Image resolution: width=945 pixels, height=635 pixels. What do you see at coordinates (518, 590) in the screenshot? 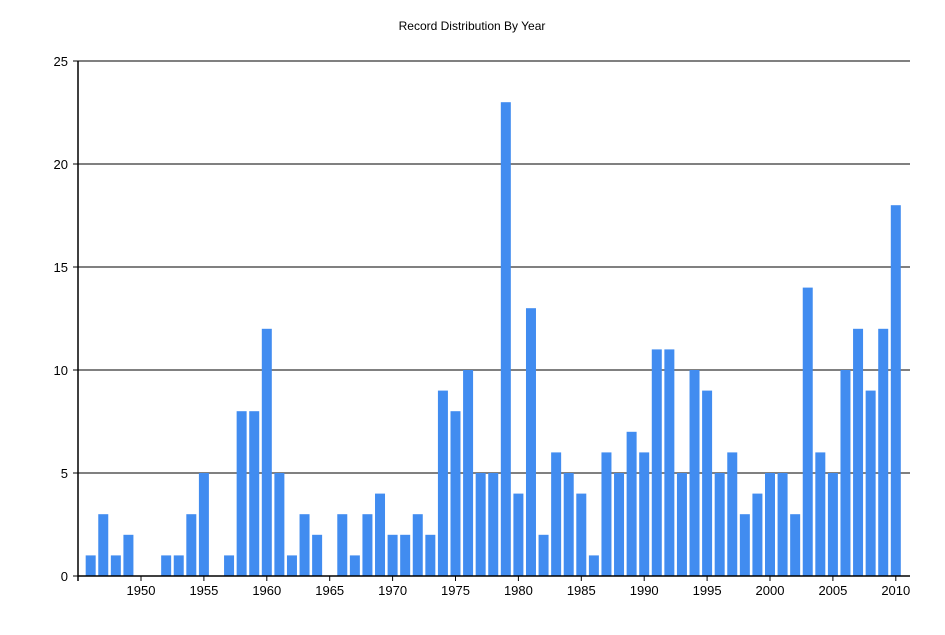
I see `x-tick-label: 1980` at bounding box center [518, 590].